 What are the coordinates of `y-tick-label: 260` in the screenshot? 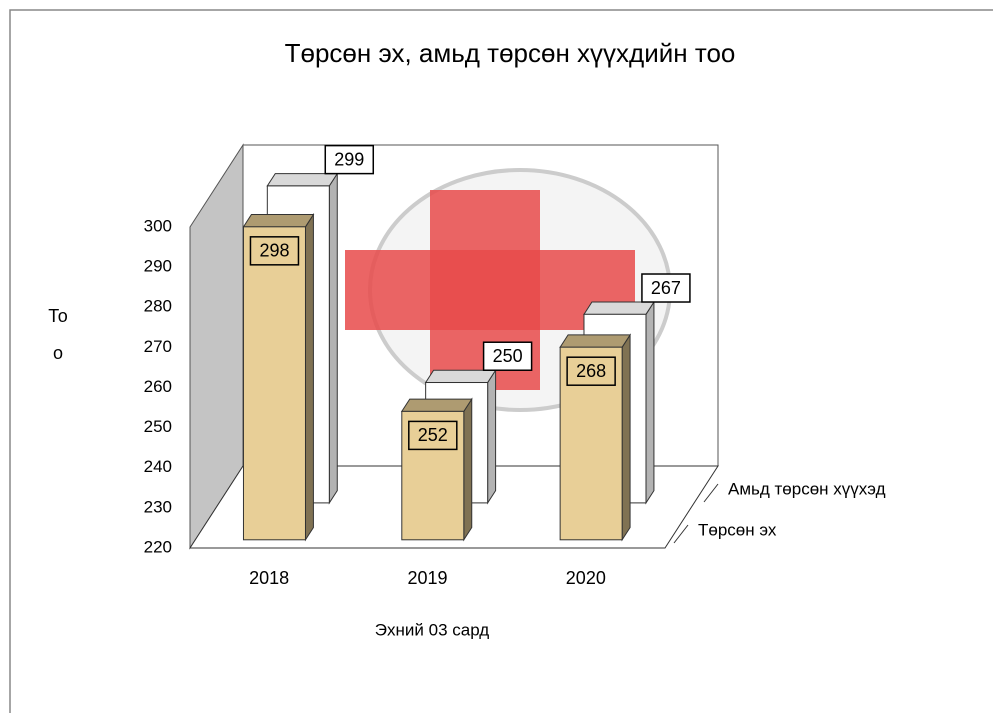 It's located at (158, 386).